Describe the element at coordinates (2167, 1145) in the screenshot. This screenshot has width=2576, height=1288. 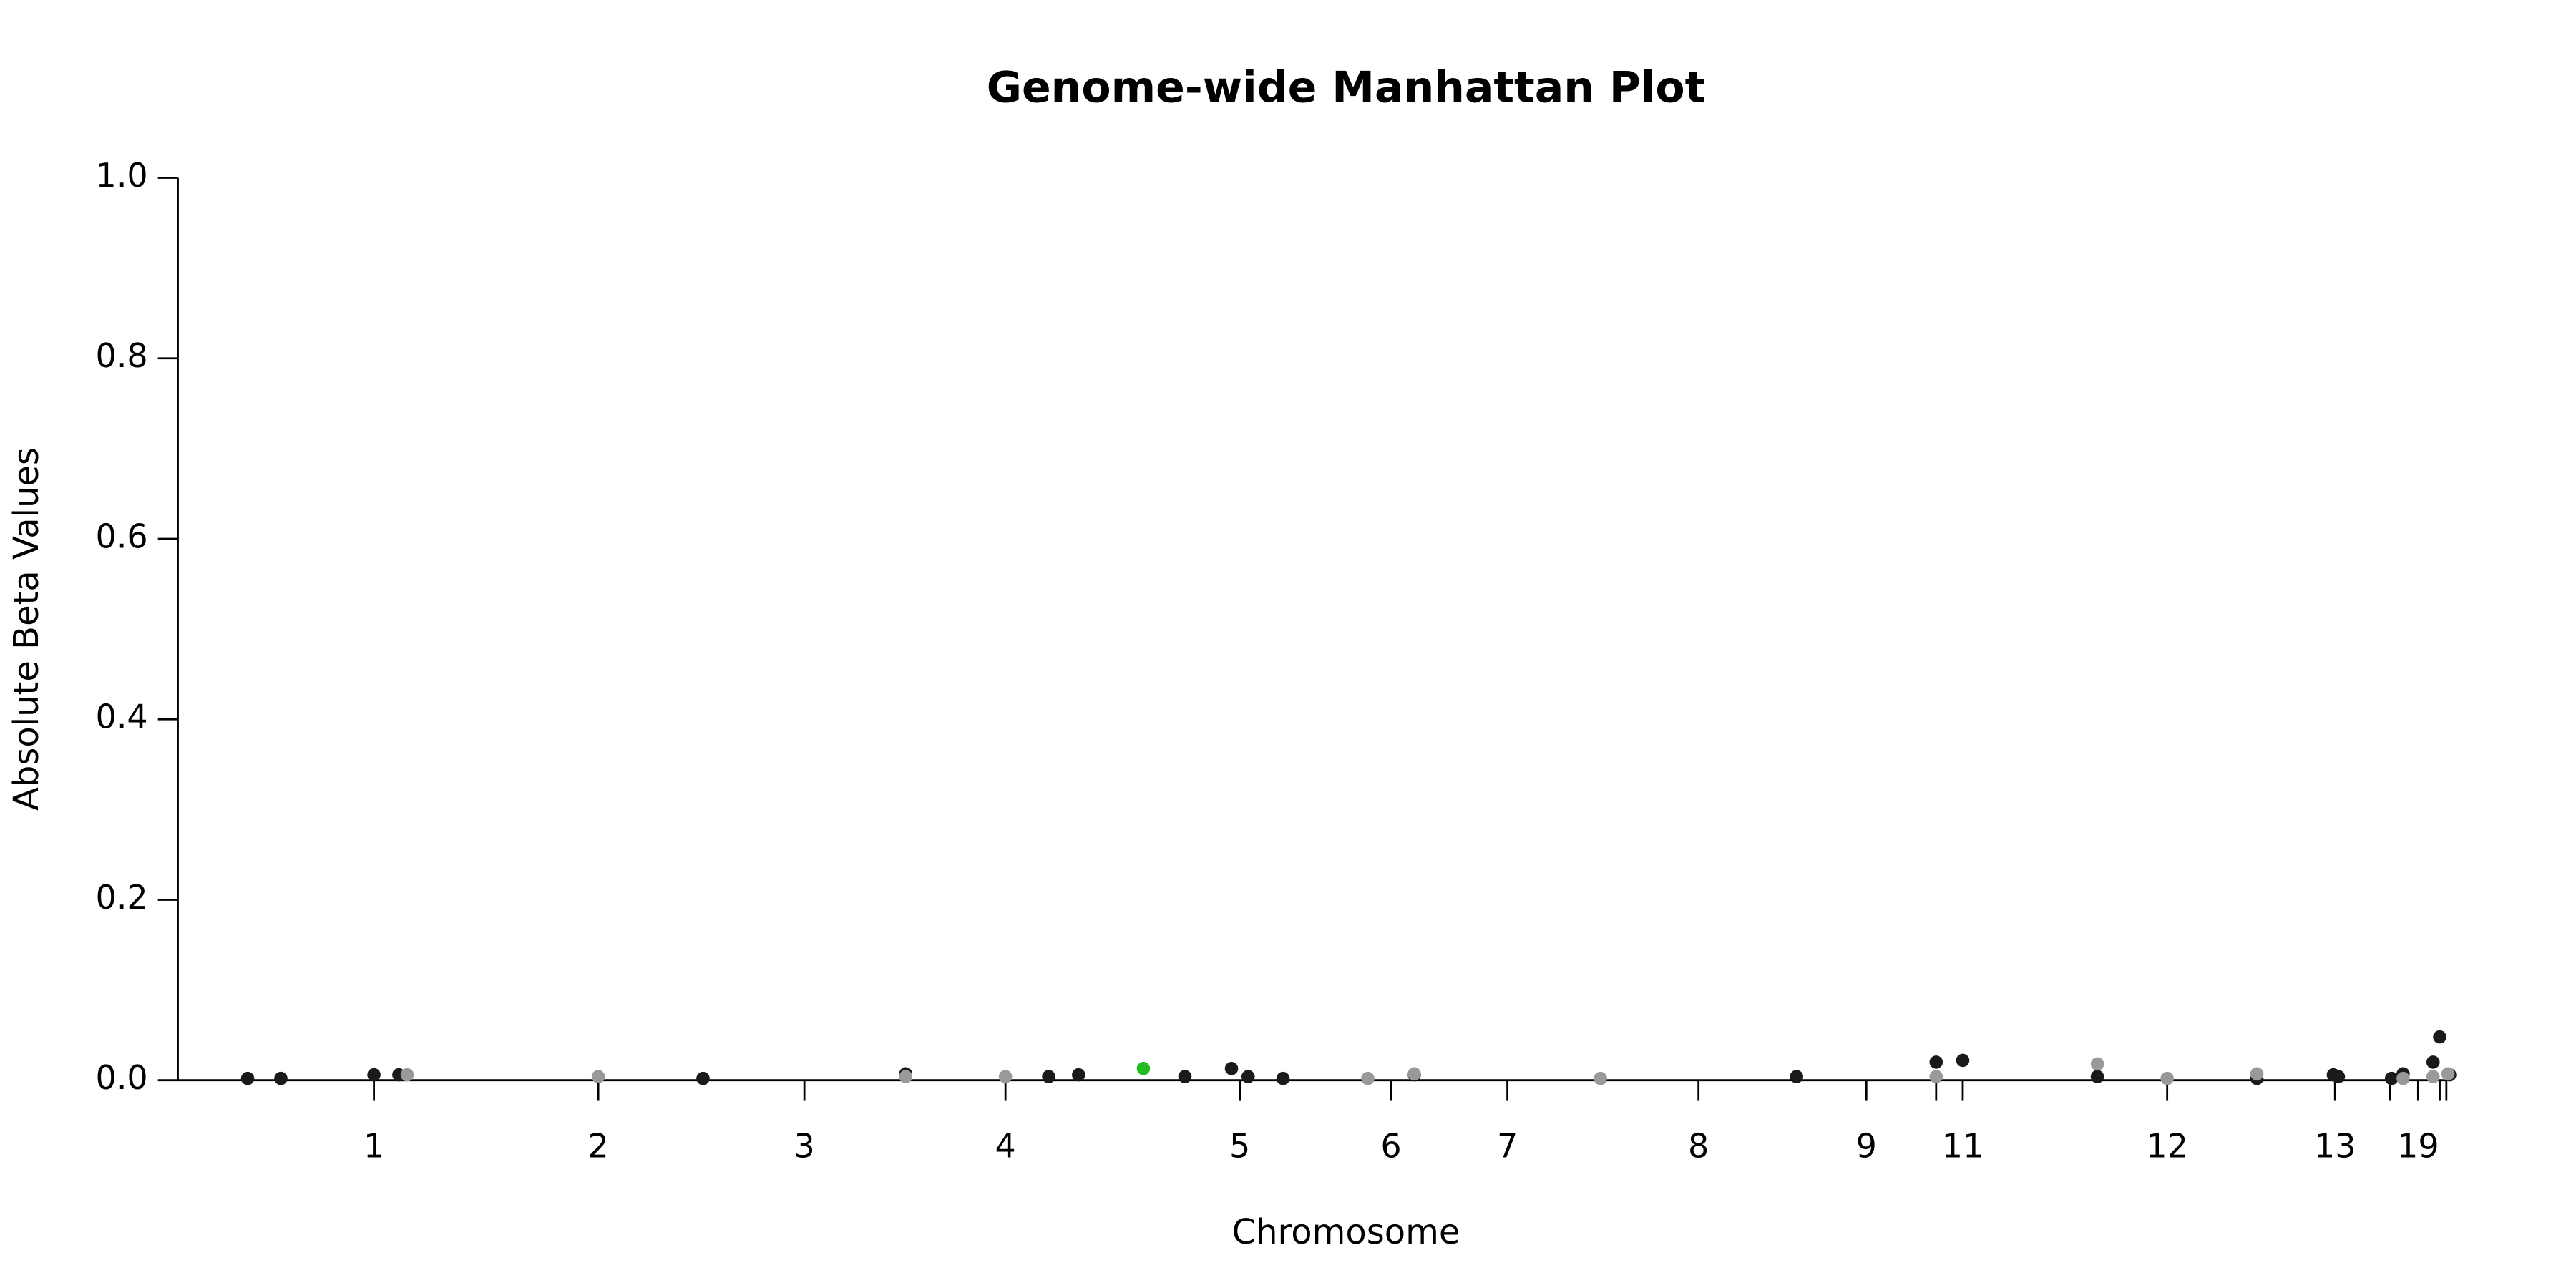
I see `x-tick-label: 12` at that location.